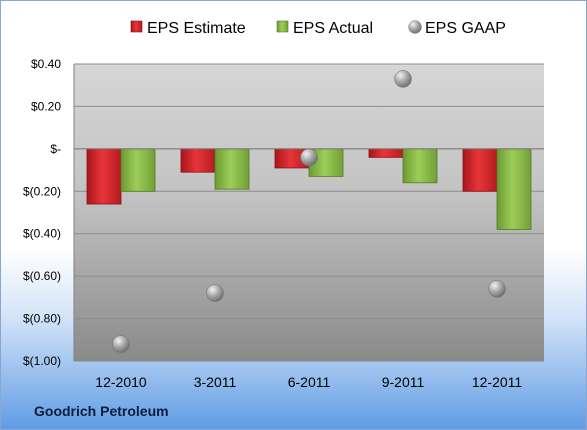  I want to click on legend: EPS Estimate EPS Actual EPS GAAP, so click(318, 28).